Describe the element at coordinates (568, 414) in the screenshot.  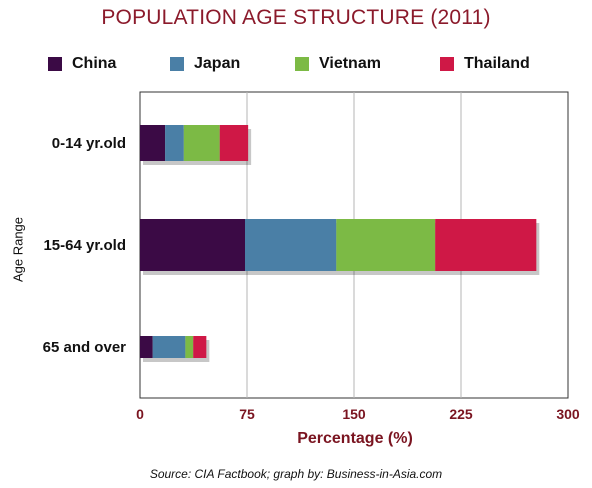
I see `x-tick-label: 300` at that location.